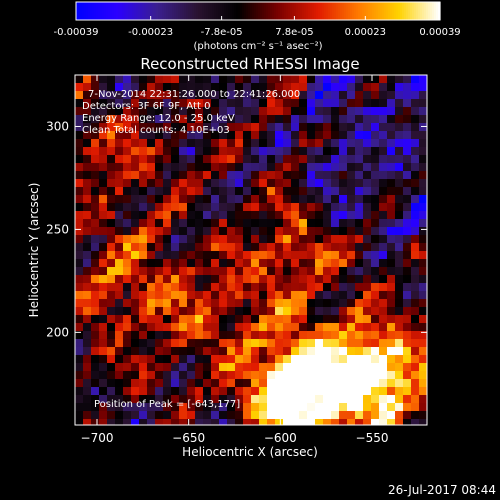 The width and height of the screenshot is (500, 500). I want to click on annotation-clean: Clean Total counts: 4.10E+03, so click(156, 130).